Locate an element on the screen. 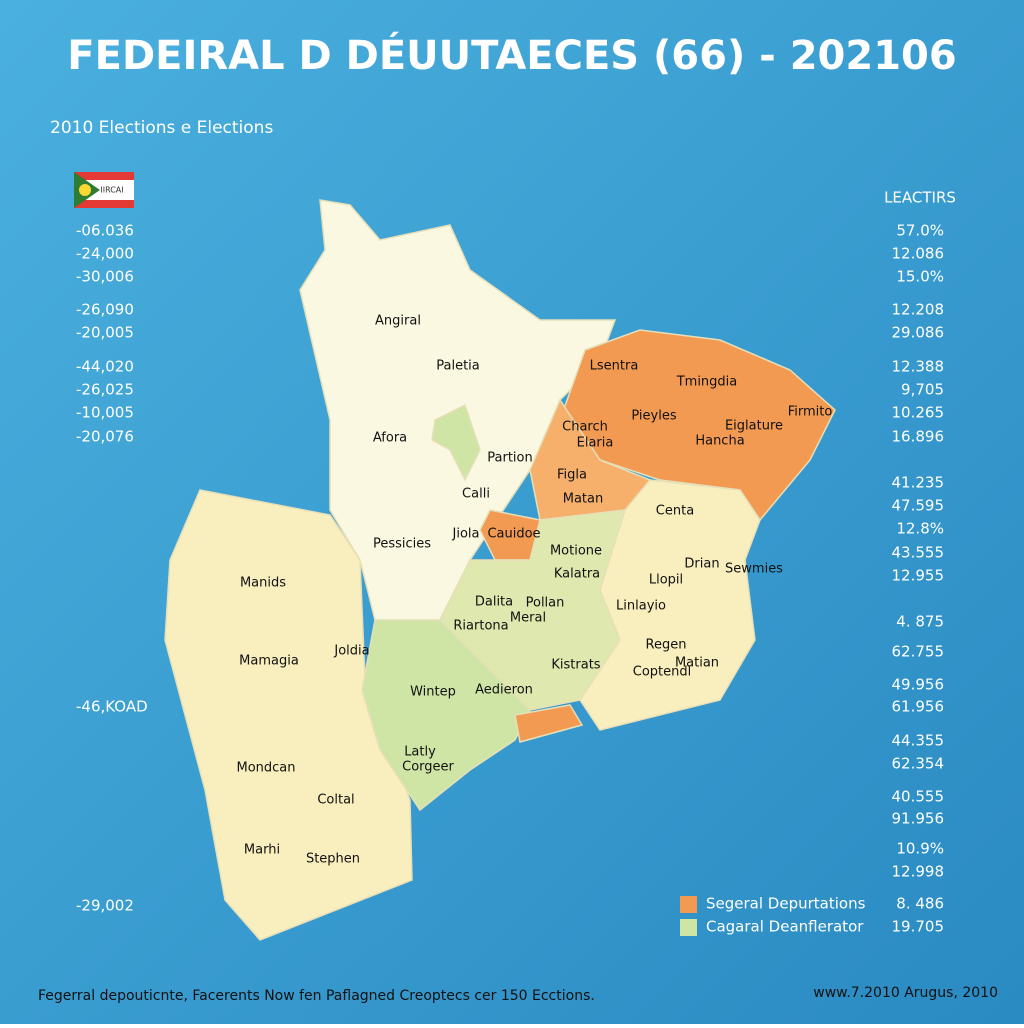  region-label: Joldia is located at coordinates (351, 651).